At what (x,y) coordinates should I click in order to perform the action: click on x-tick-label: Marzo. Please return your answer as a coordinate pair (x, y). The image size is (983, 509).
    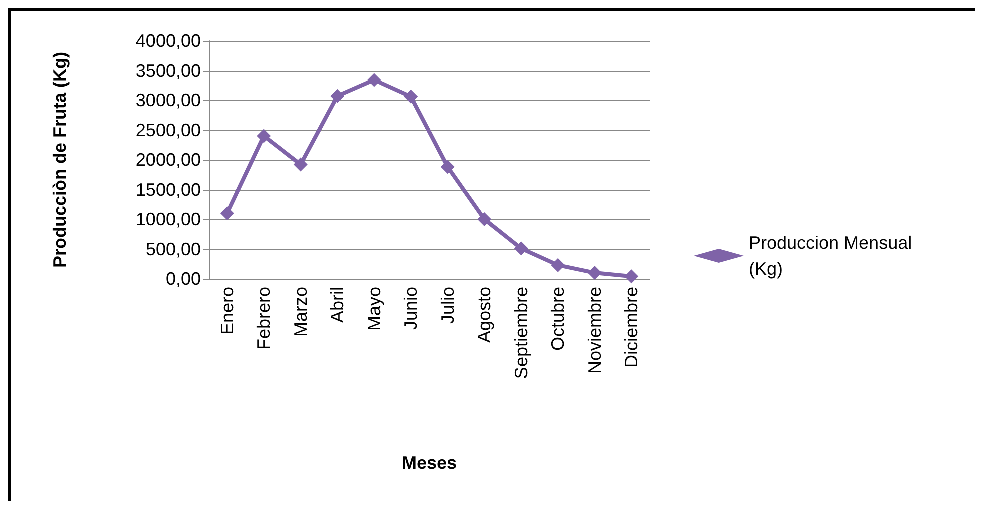
    Looking at the image, I should click on (300, 312).